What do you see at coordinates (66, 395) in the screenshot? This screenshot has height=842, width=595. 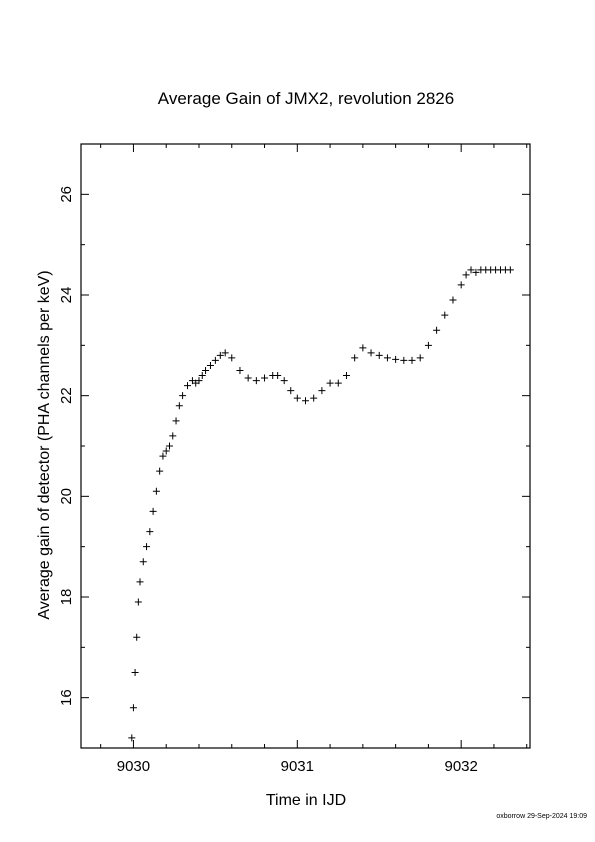 I see `y-tick-label: 22` at bounding box center [66, 395].